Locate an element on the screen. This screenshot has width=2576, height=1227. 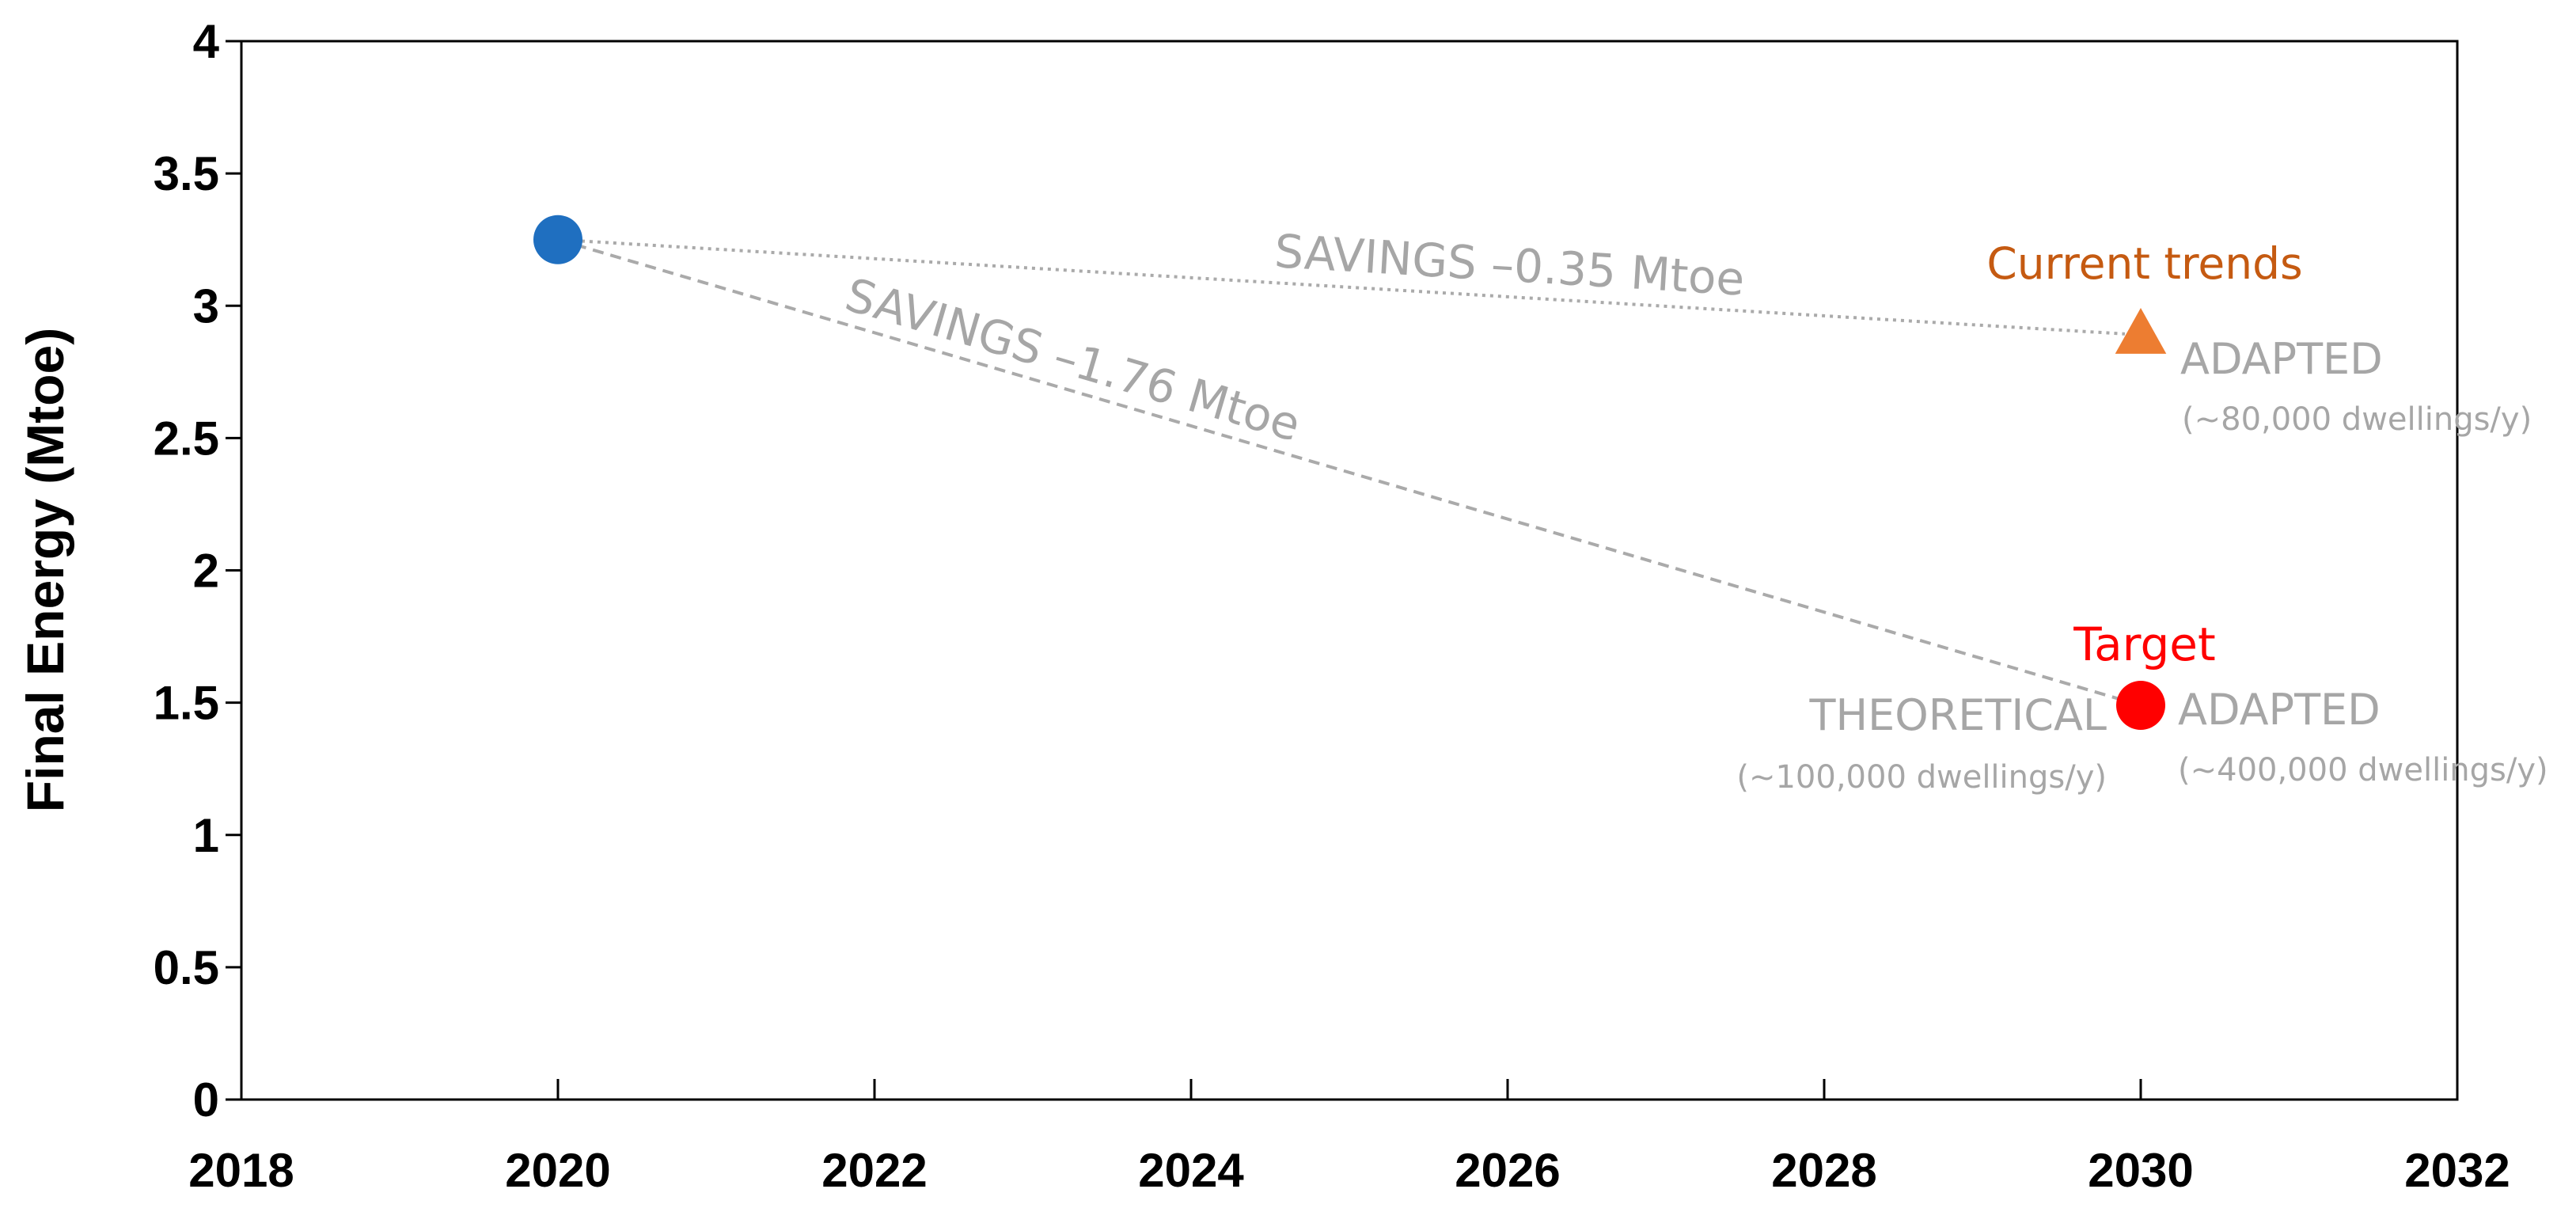
y-tick-label: 3.5 is located at coordinates (186, 173).